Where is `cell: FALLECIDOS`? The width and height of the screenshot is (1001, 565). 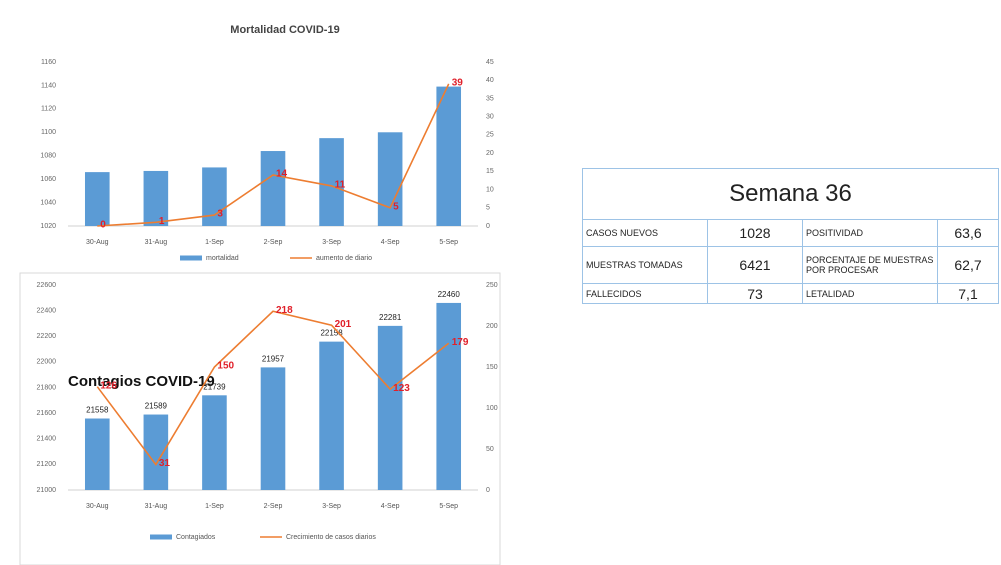 cell: FALLECIDOS is located at coordinates (645, 293).